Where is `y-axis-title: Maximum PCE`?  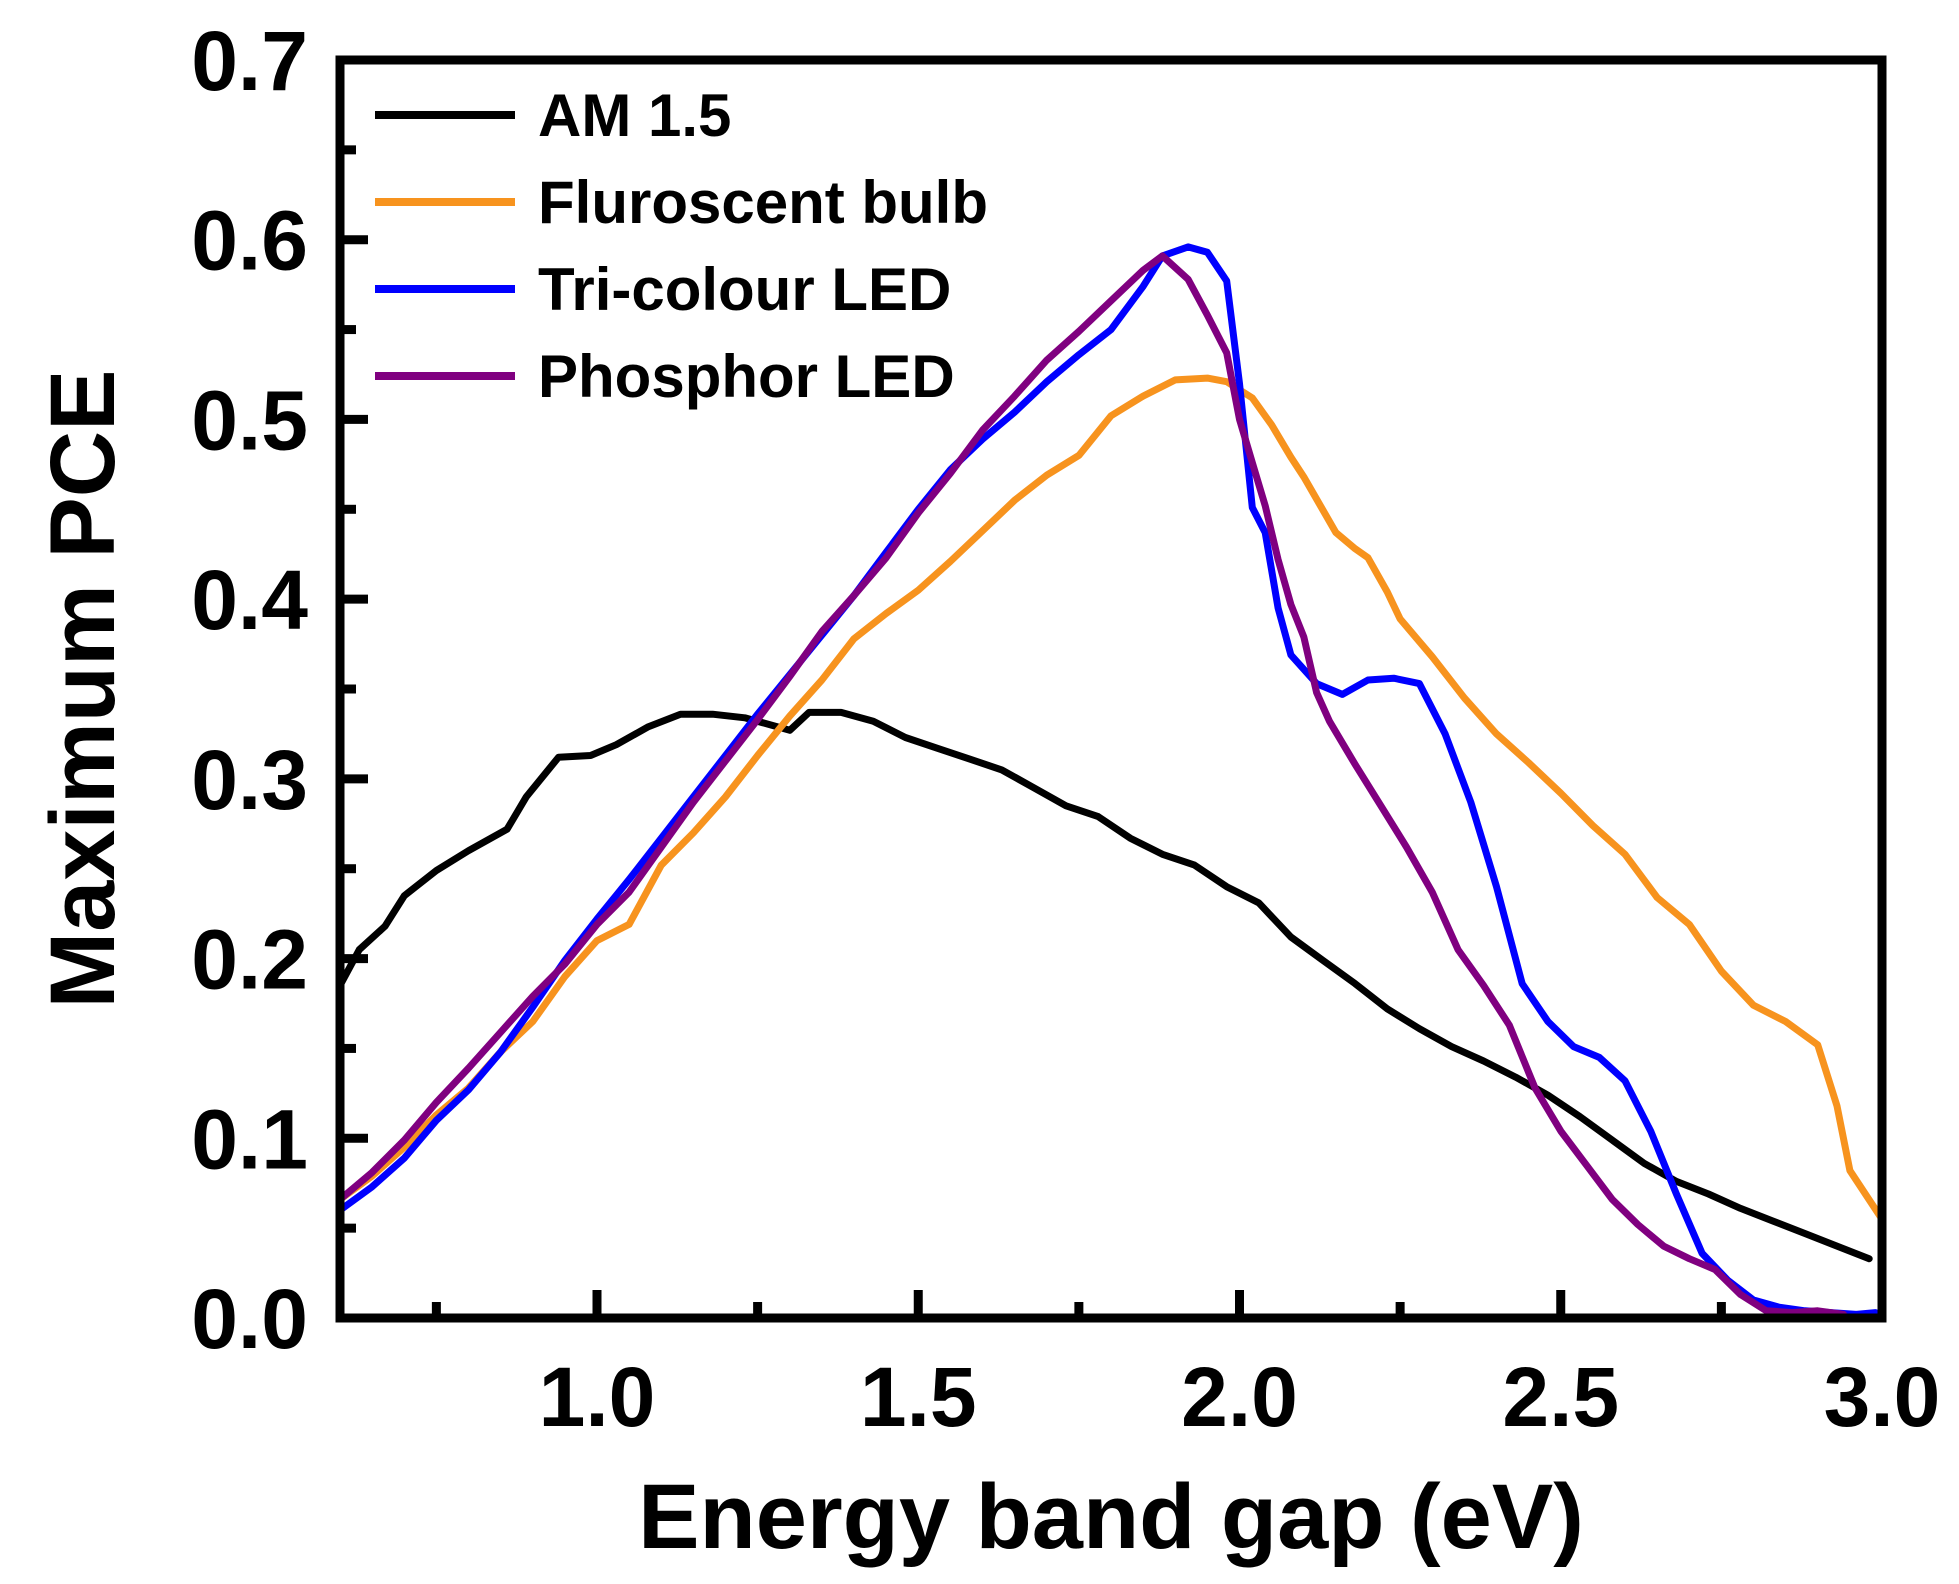
y-axis-title: Maximum PCE is located at coordinates (83, 688).